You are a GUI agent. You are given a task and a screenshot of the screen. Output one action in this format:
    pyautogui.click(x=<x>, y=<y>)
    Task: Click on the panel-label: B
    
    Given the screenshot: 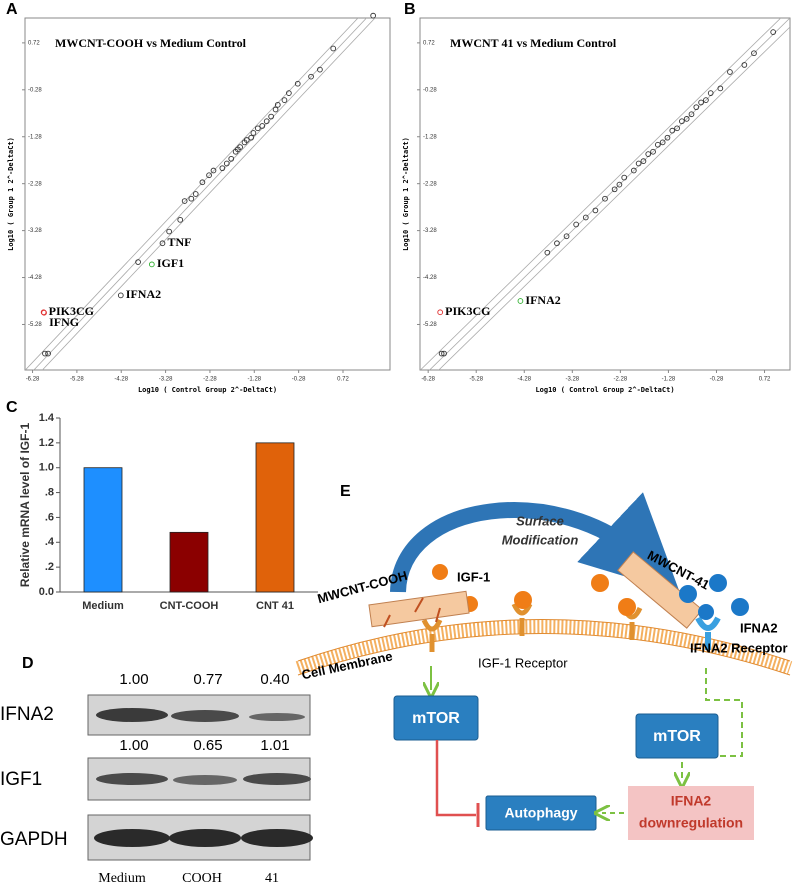 What is the action you would take?
    pyautogui.click(x=410, y=9)
    